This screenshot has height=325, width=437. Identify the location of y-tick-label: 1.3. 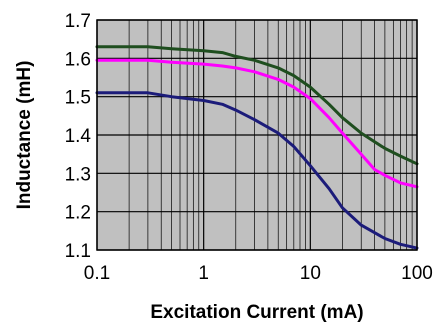
(78, 174).